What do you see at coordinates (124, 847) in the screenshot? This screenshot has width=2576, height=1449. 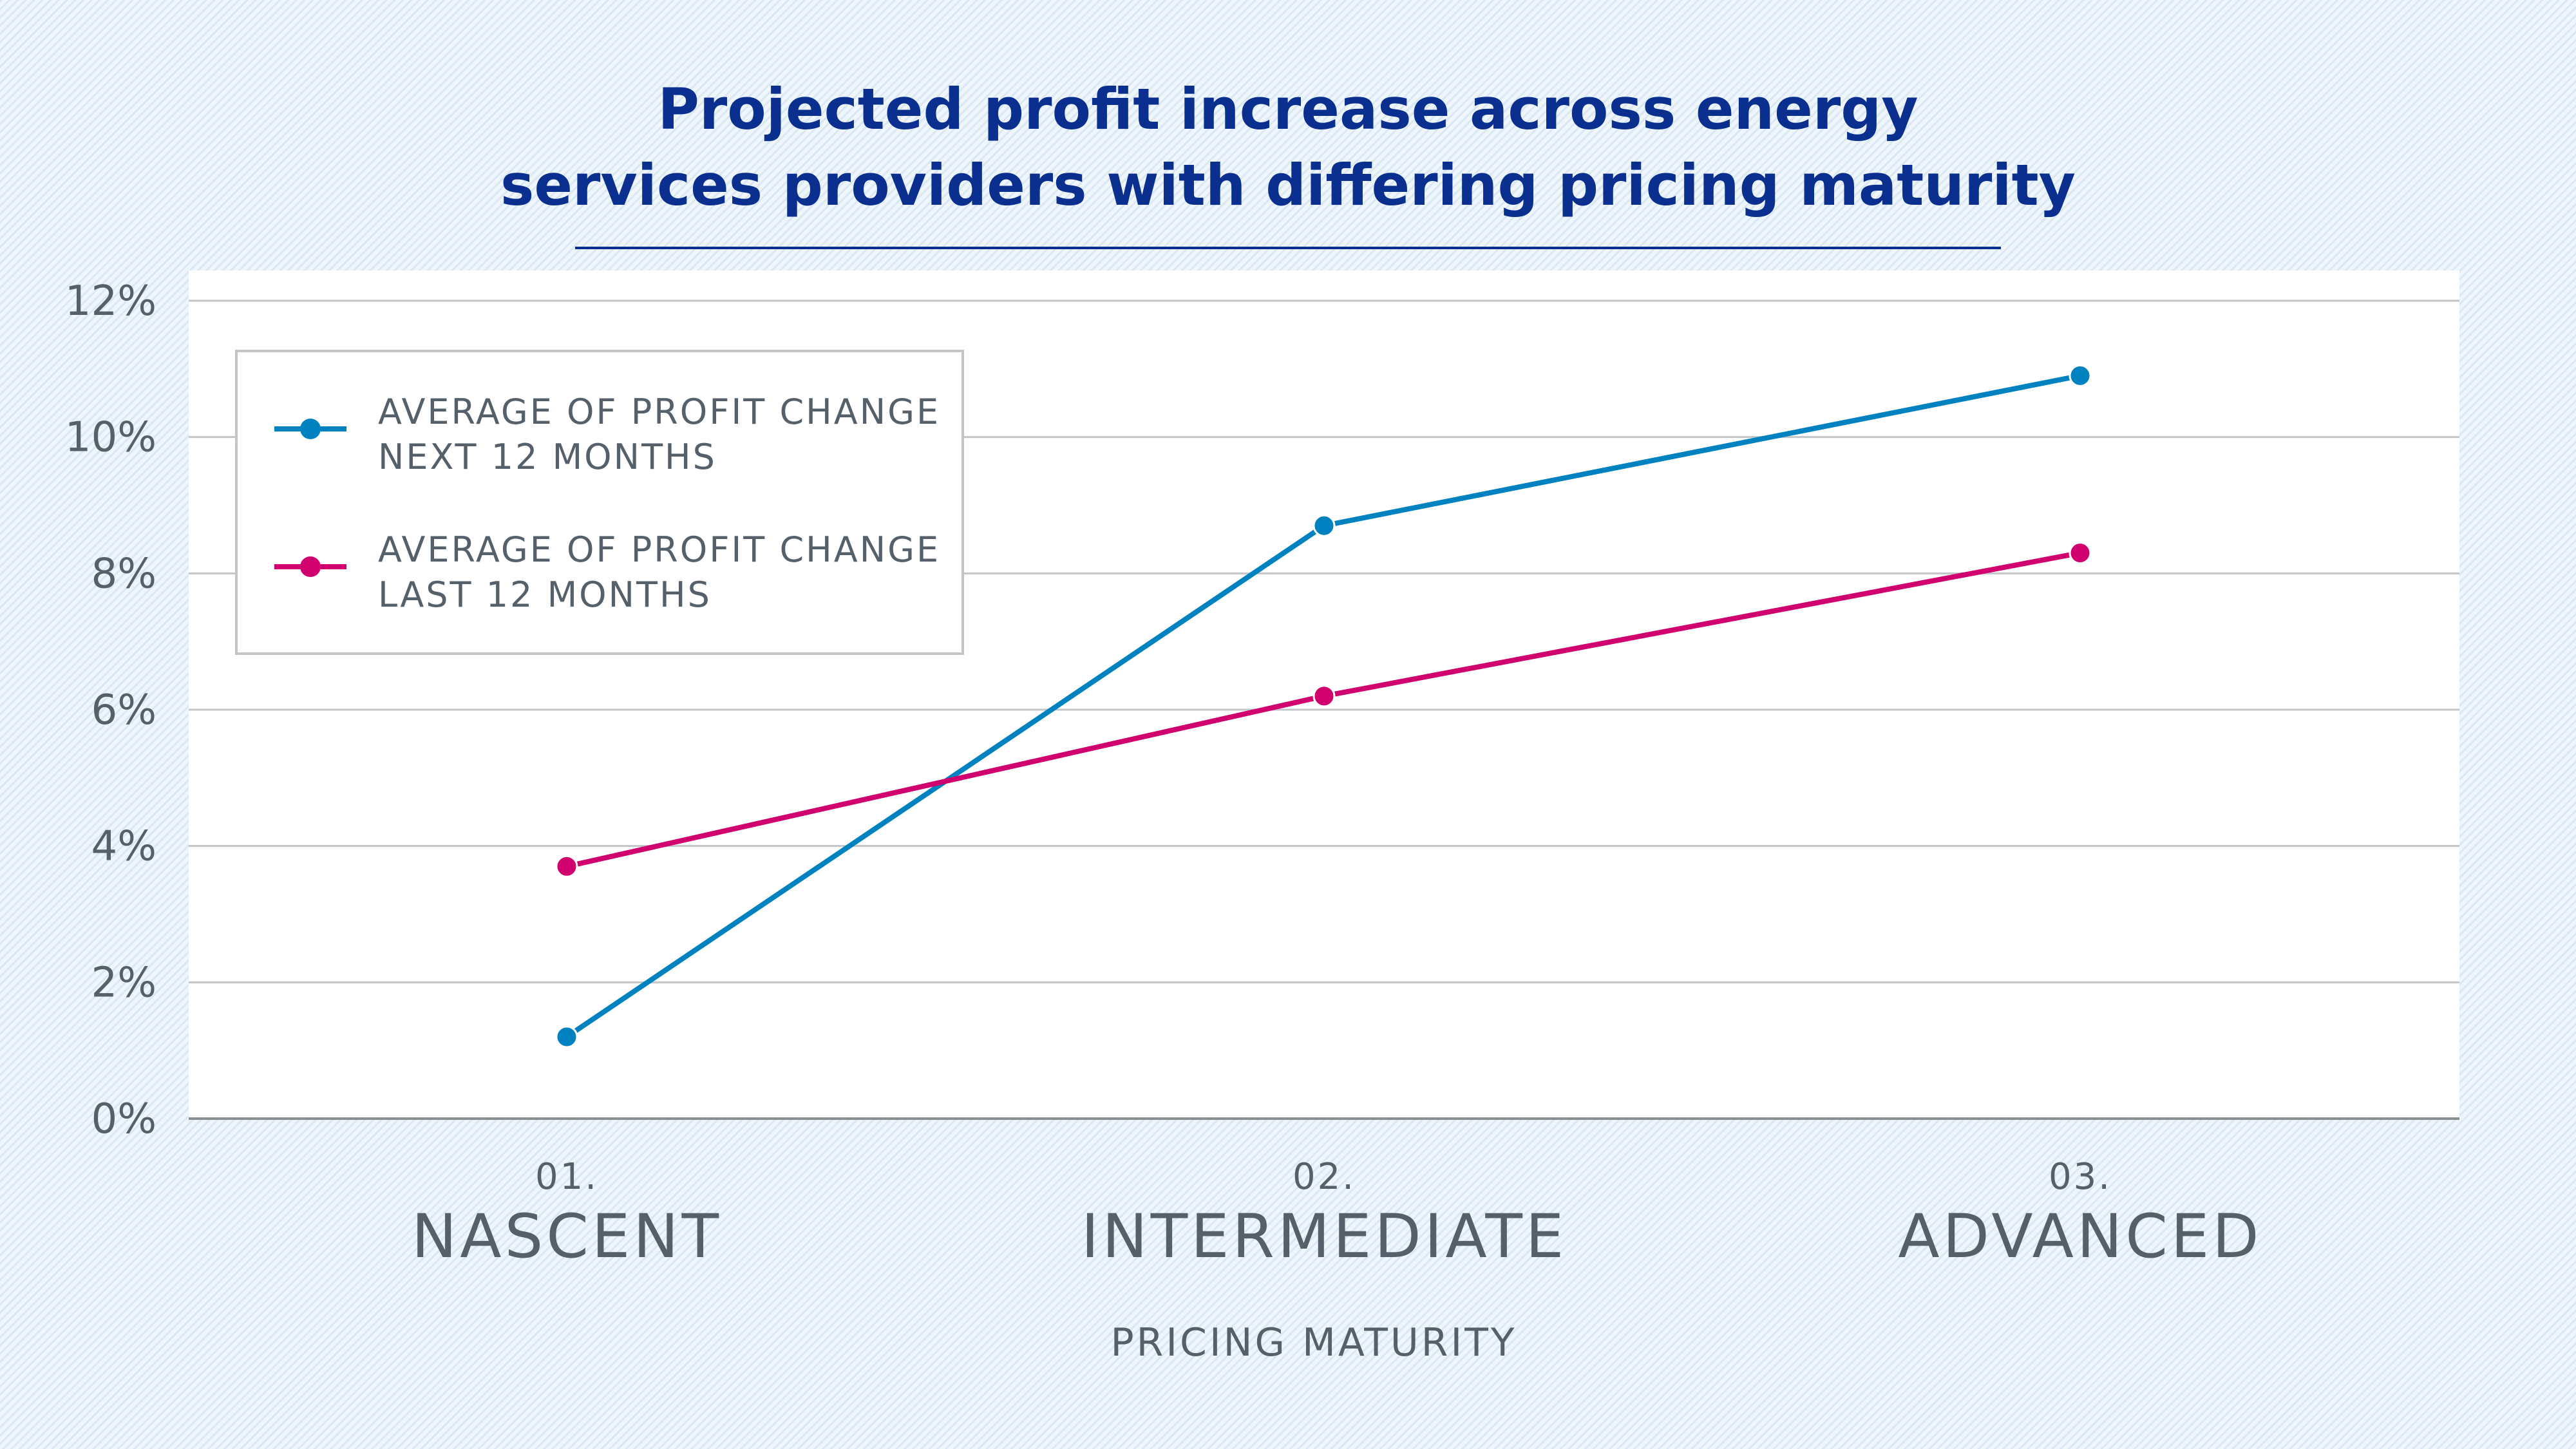 I see `y-tick-label: 4%` at bounding box center [124, 847].